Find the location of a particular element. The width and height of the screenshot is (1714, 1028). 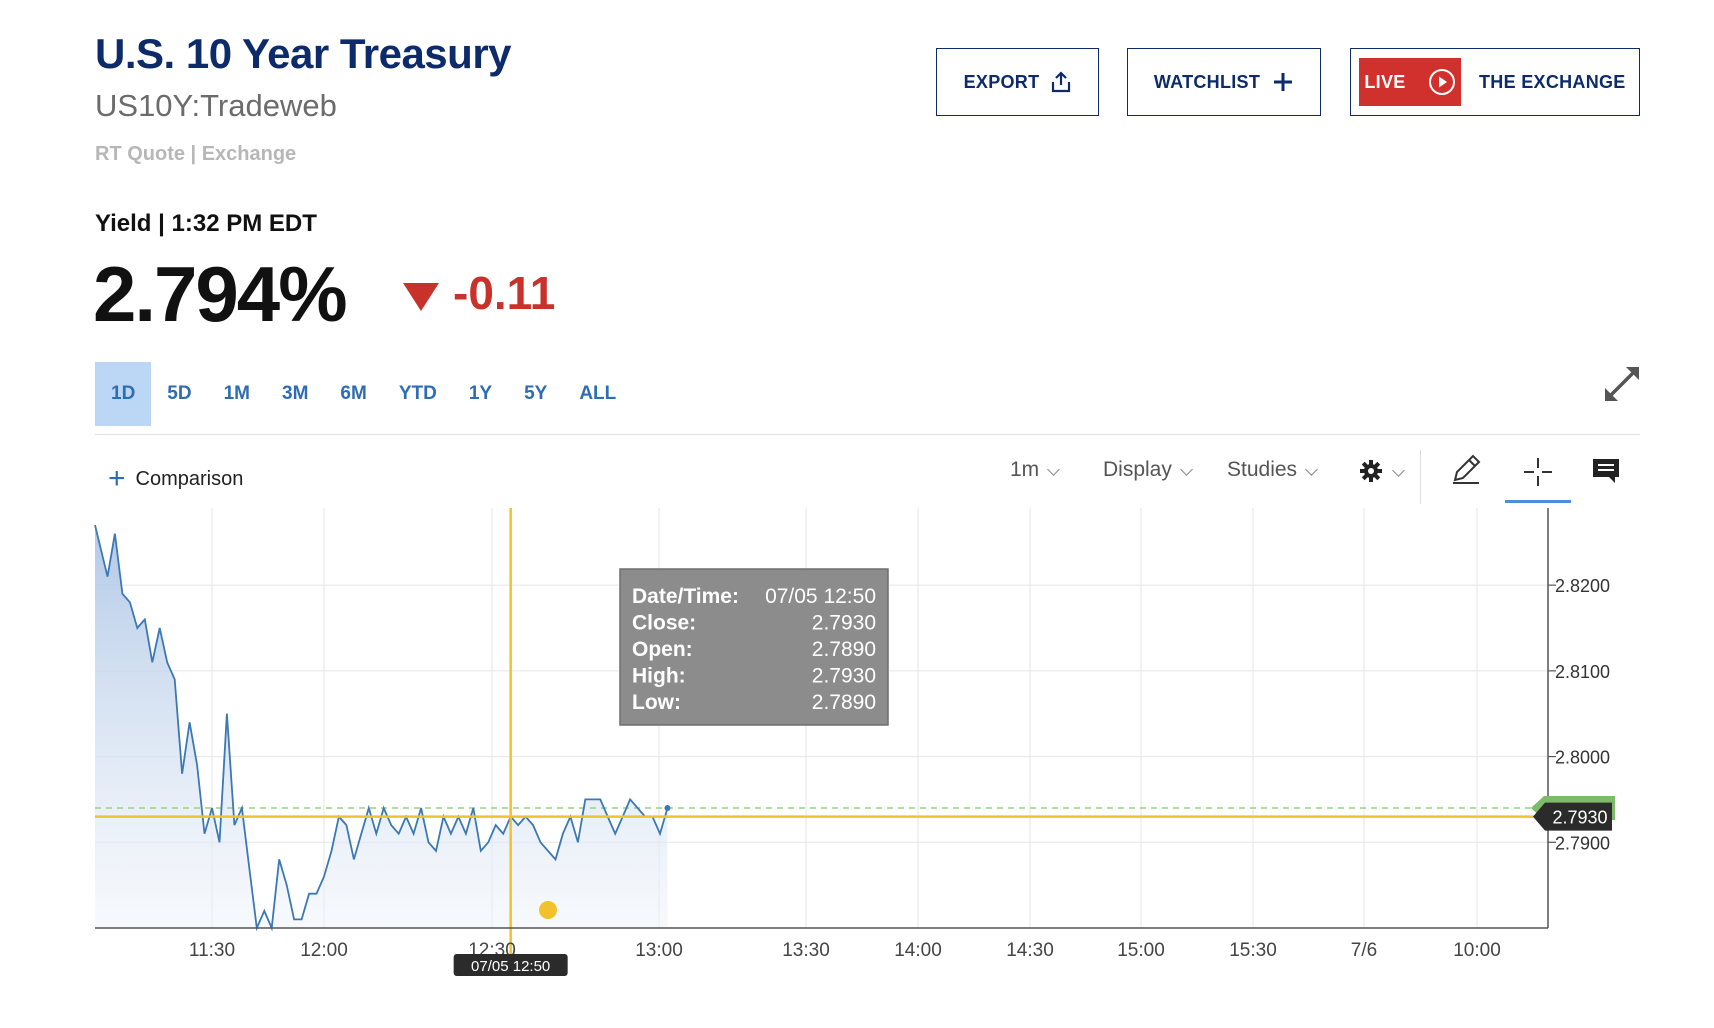

active-tool-indicator is located at coordinates (1538, 501).